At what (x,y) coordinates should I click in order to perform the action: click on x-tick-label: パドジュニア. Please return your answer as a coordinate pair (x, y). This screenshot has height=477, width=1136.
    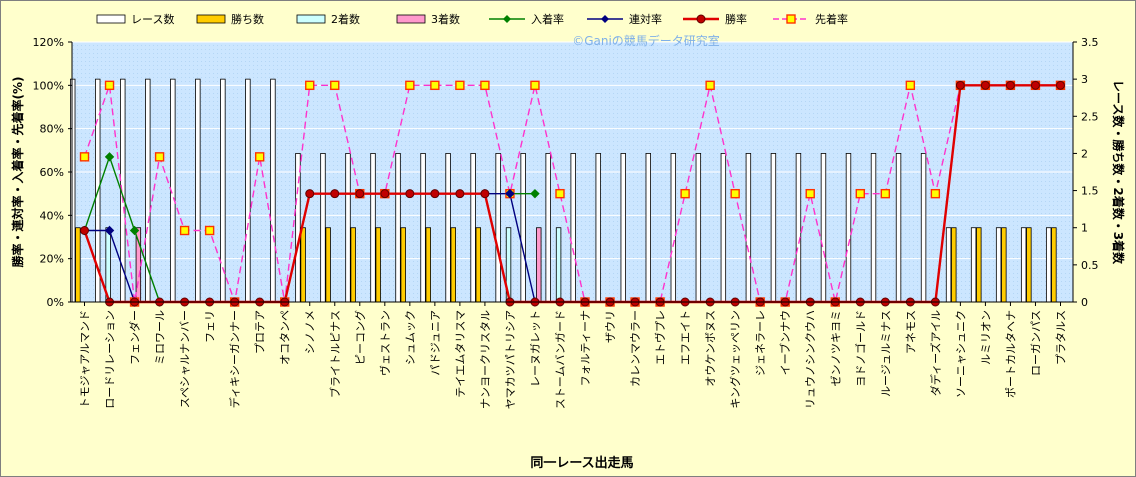
    Looking at the image, I should click on (435, 343).